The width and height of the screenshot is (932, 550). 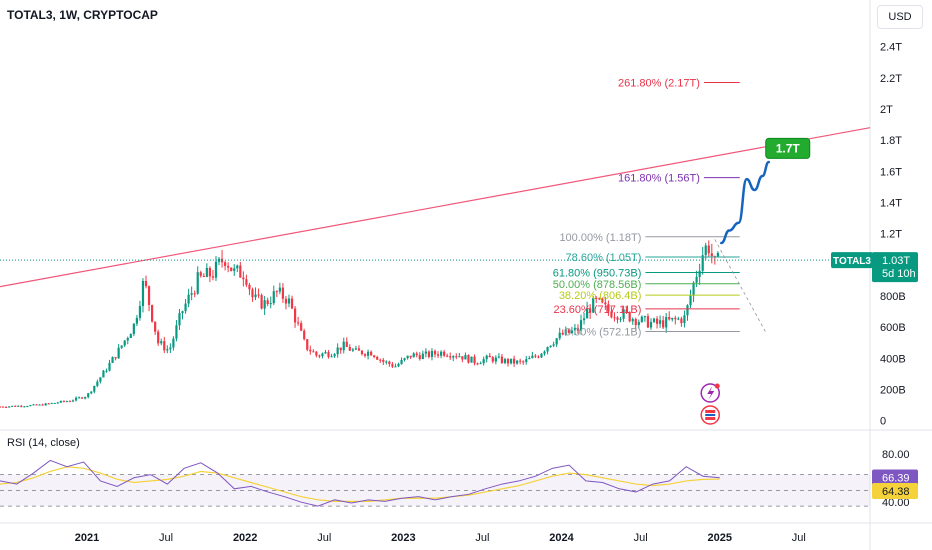 What do you see at coordinates (82, 15) in the screenshot?
I see `chart-title: TOTAL3, 1W, CRYPTOCAP` at bounding box center [82, 15].